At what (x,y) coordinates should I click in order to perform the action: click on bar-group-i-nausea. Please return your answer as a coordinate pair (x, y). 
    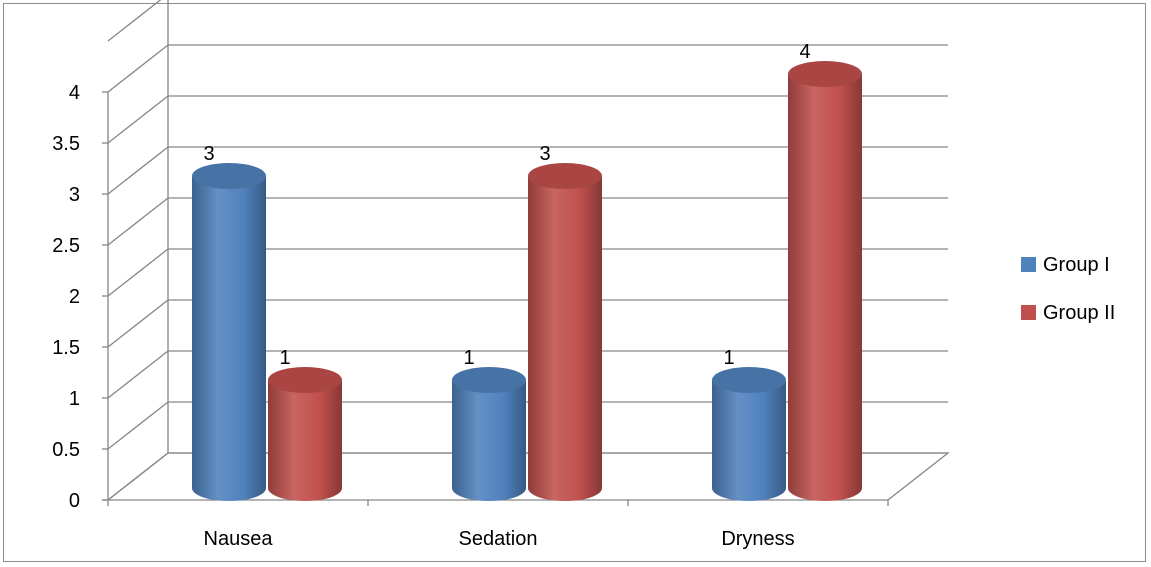
    Looking at the image, I should click on (229, 332).